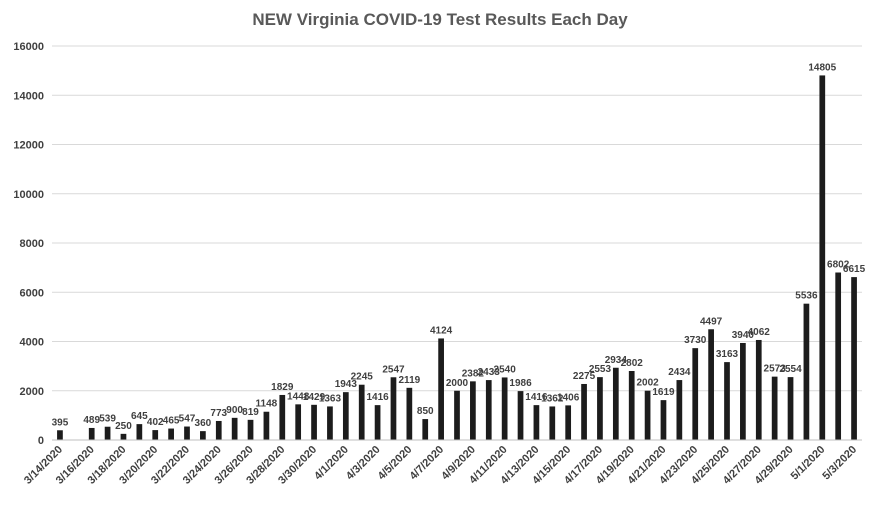 The width and height of the screenshot is (874, 516). What do you see at coordinates (854, 269) in the screenshot?
I see `data-label-50: 6615` at bounding box center [854, 269].